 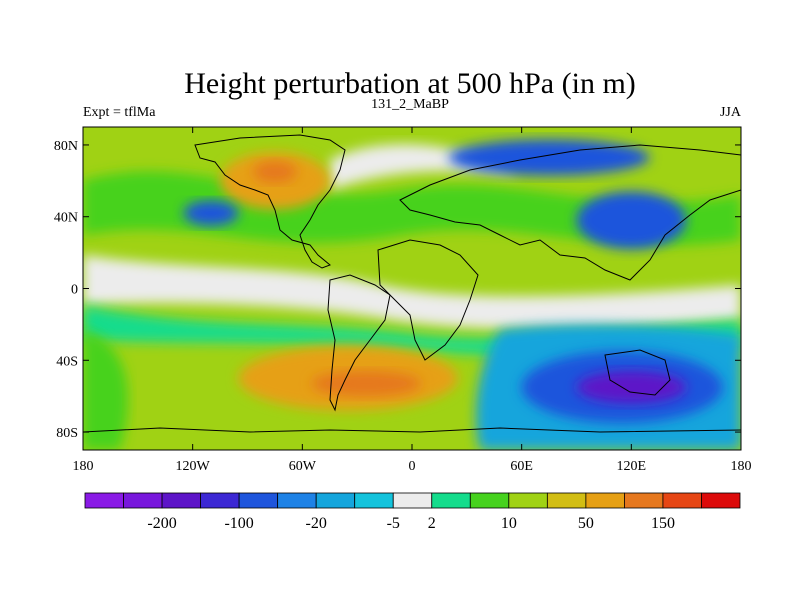 What do you see at coordinates (570, 212) in the screenshot?
I see `coastline-eurasia` at bounding box center [570, 212].